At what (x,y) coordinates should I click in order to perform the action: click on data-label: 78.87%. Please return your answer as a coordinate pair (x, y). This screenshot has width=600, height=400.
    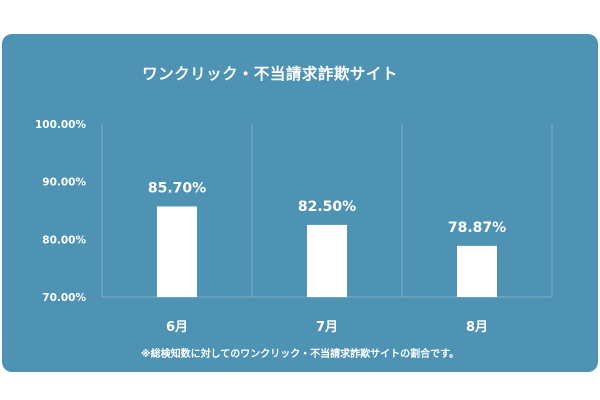
    Looking at the image, I should click on (477, 228).